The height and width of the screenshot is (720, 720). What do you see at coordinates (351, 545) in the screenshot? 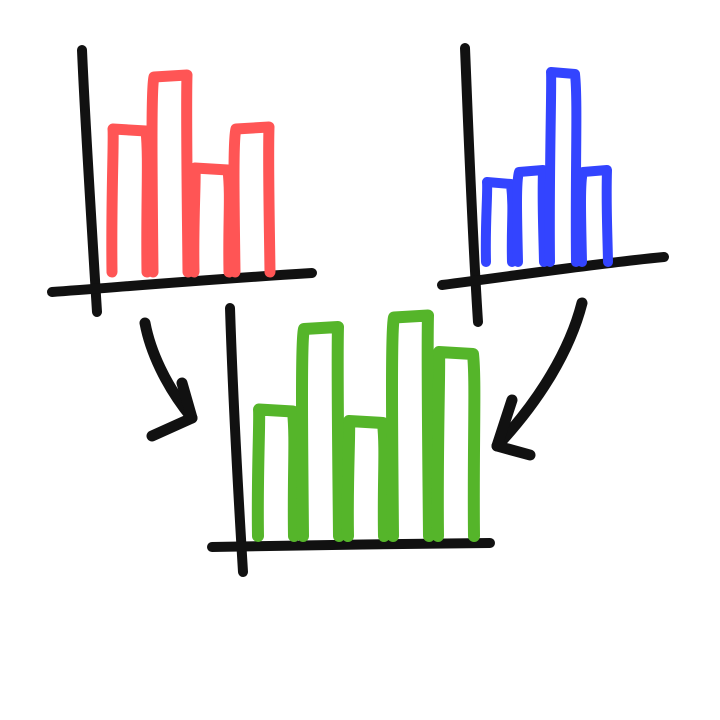
I see `green-chart-x-axis` at bounding box center [351, 545].